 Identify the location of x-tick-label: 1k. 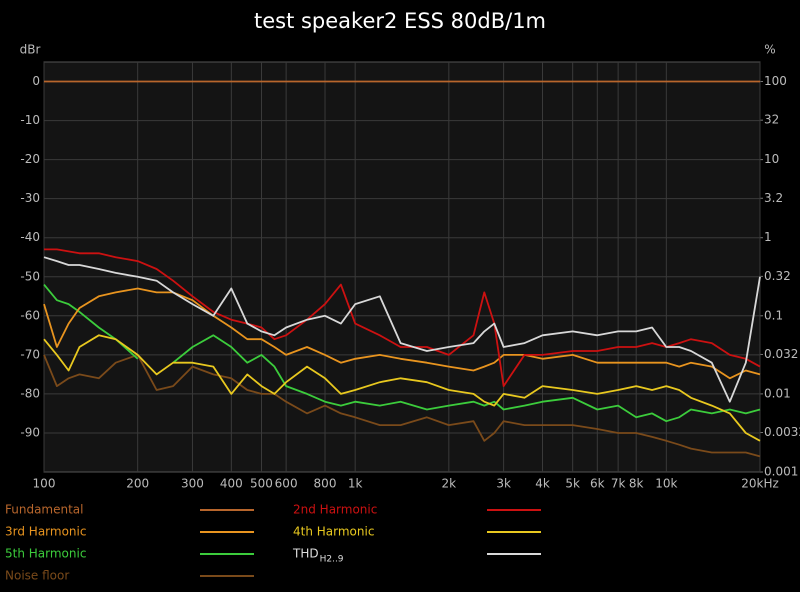
(355, 484).